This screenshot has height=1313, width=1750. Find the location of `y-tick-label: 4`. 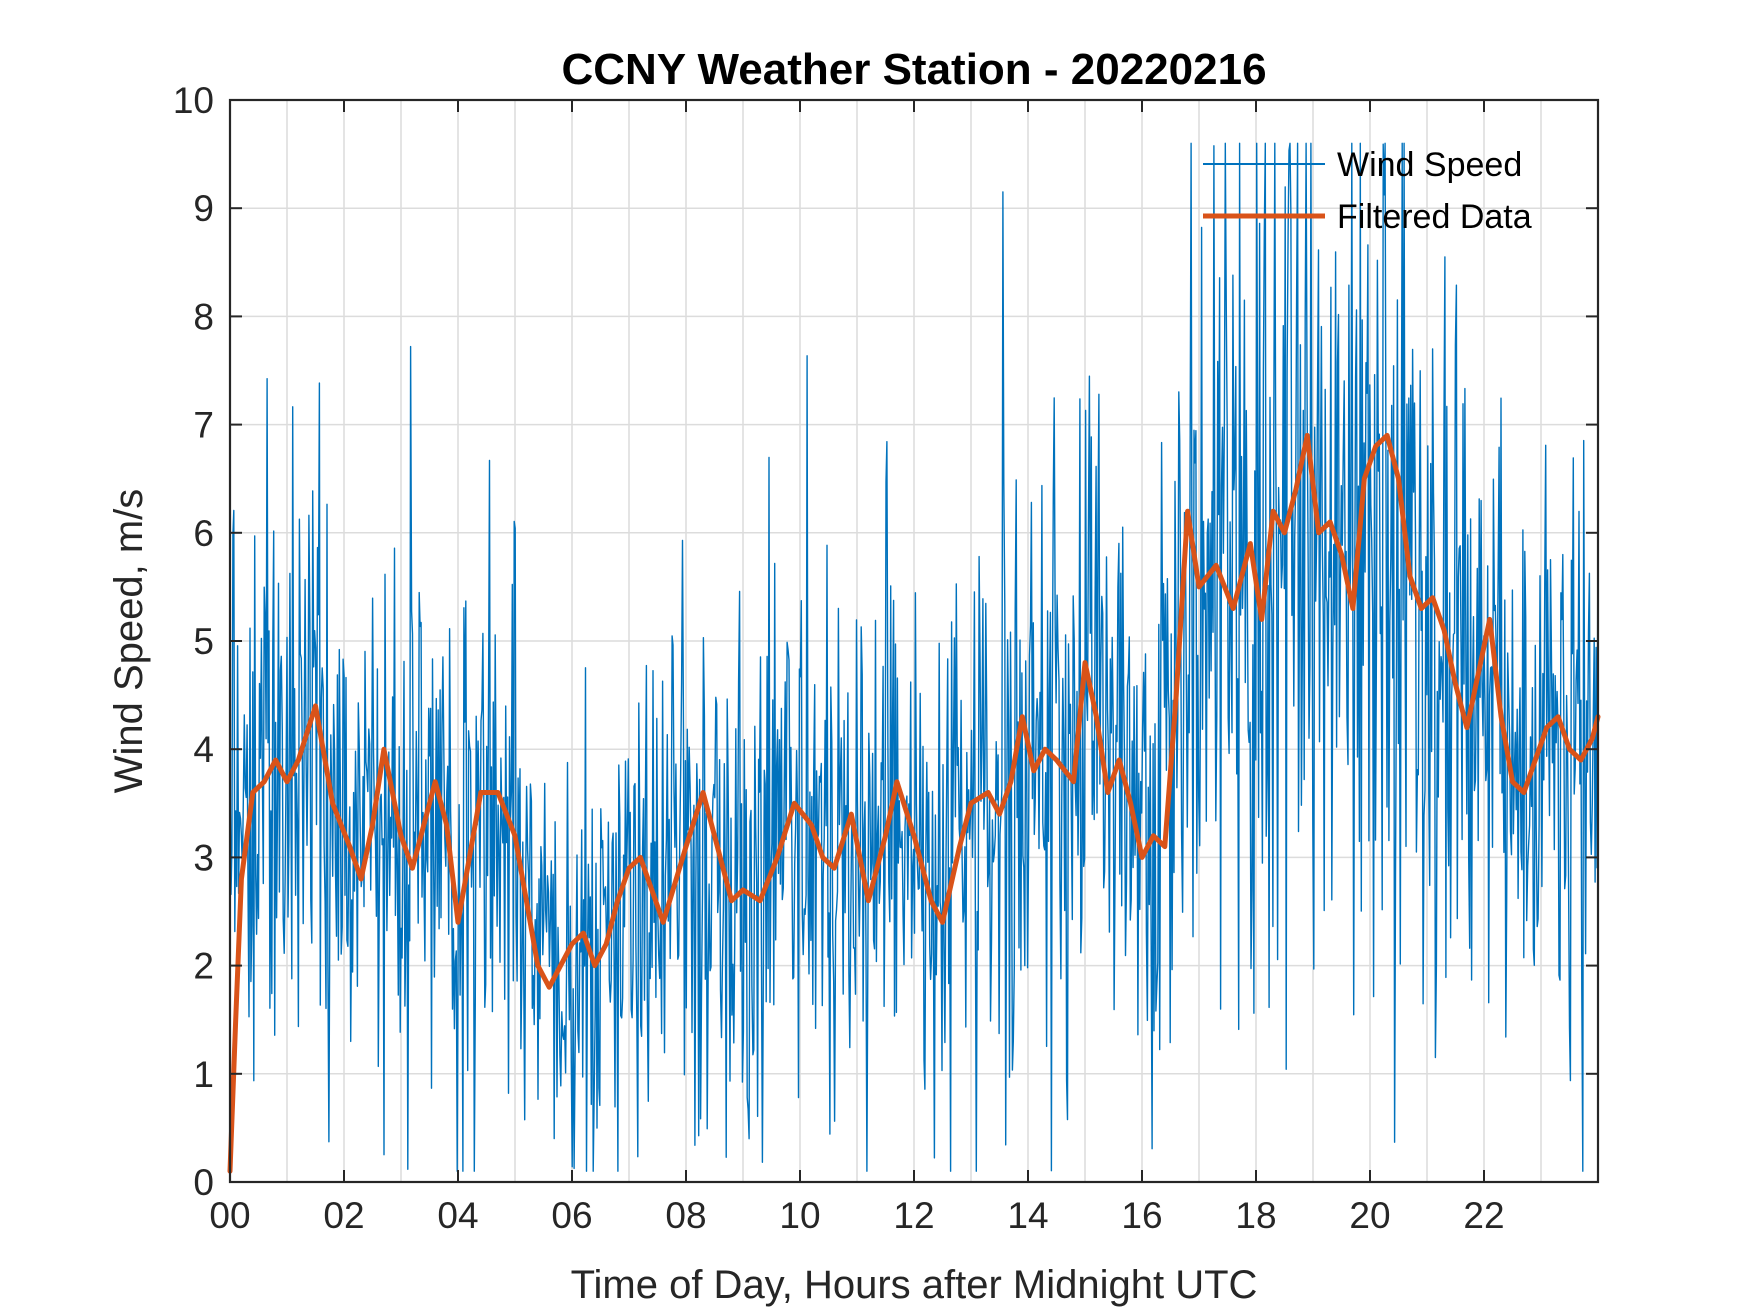

y-tick-label: 4 is located at coordinates (203, 749).